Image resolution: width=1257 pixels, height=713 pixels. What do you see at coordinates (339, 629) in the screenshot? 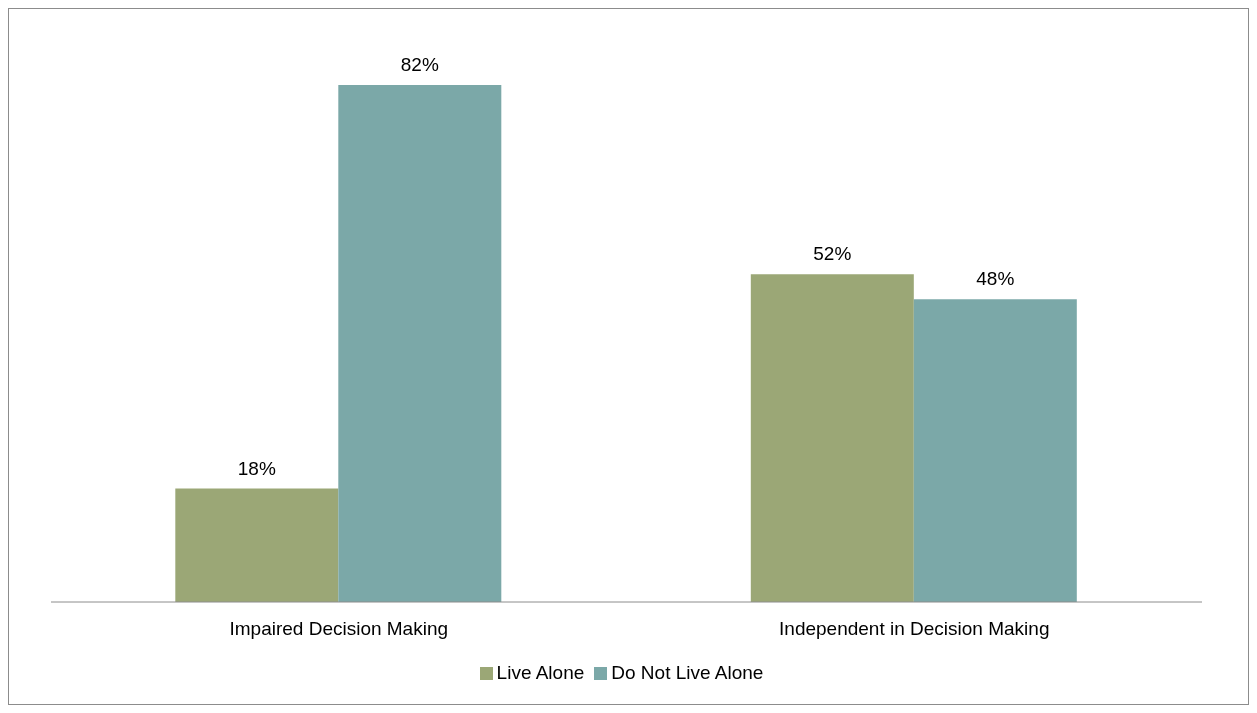
I see `x-tick-label: Impaired Decision Making` at bounding box center [339, 629].